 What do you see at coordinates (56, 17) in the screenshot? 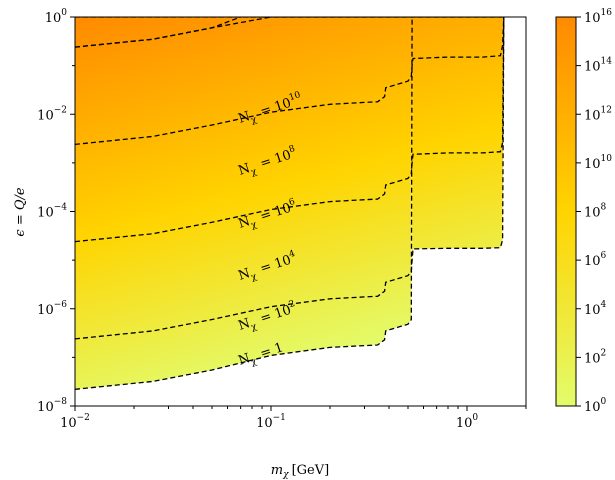
I see `y-tick-label: 10⁰` at bounding box center [56, 17].